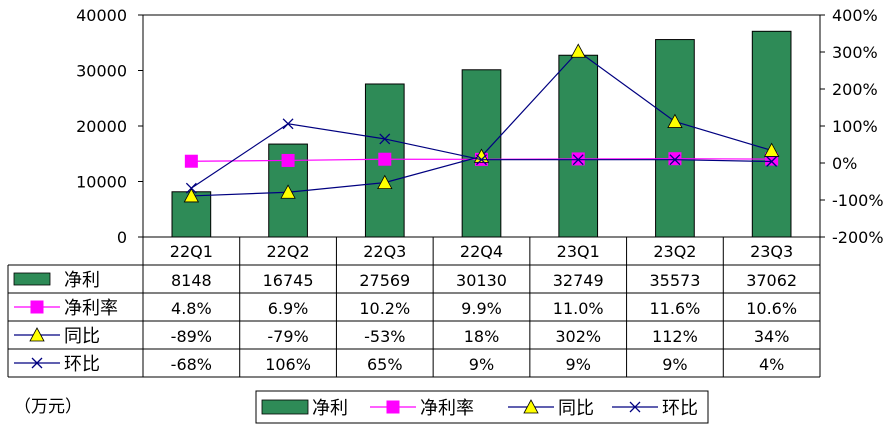 Image resolution: width=895 pixels, height=448 pixels. Describe the element at coordinates (771, 308) in the screenshot. I see `table-cell: 10.6%` at that location.